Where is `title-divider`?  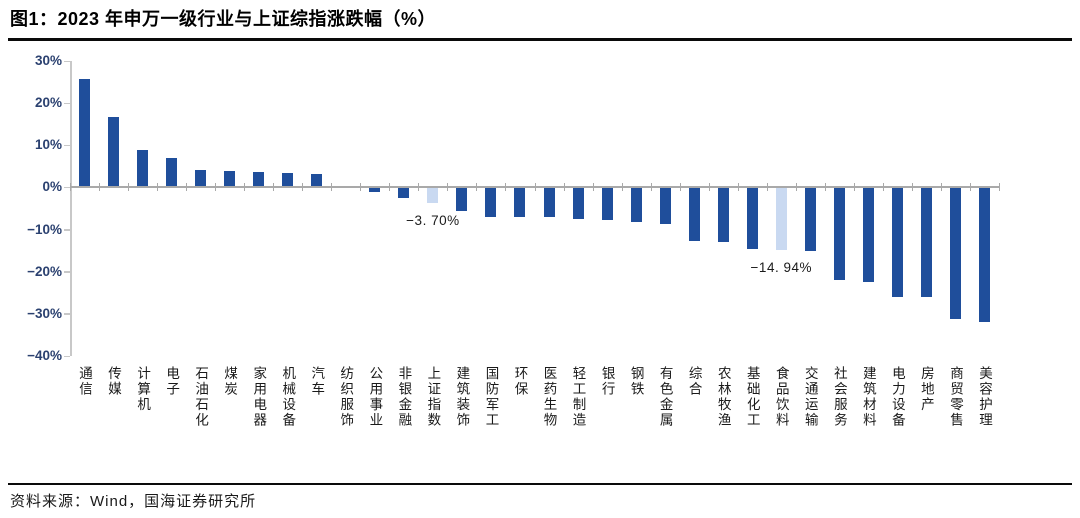
title-divider is located at coordinates (540, 39).